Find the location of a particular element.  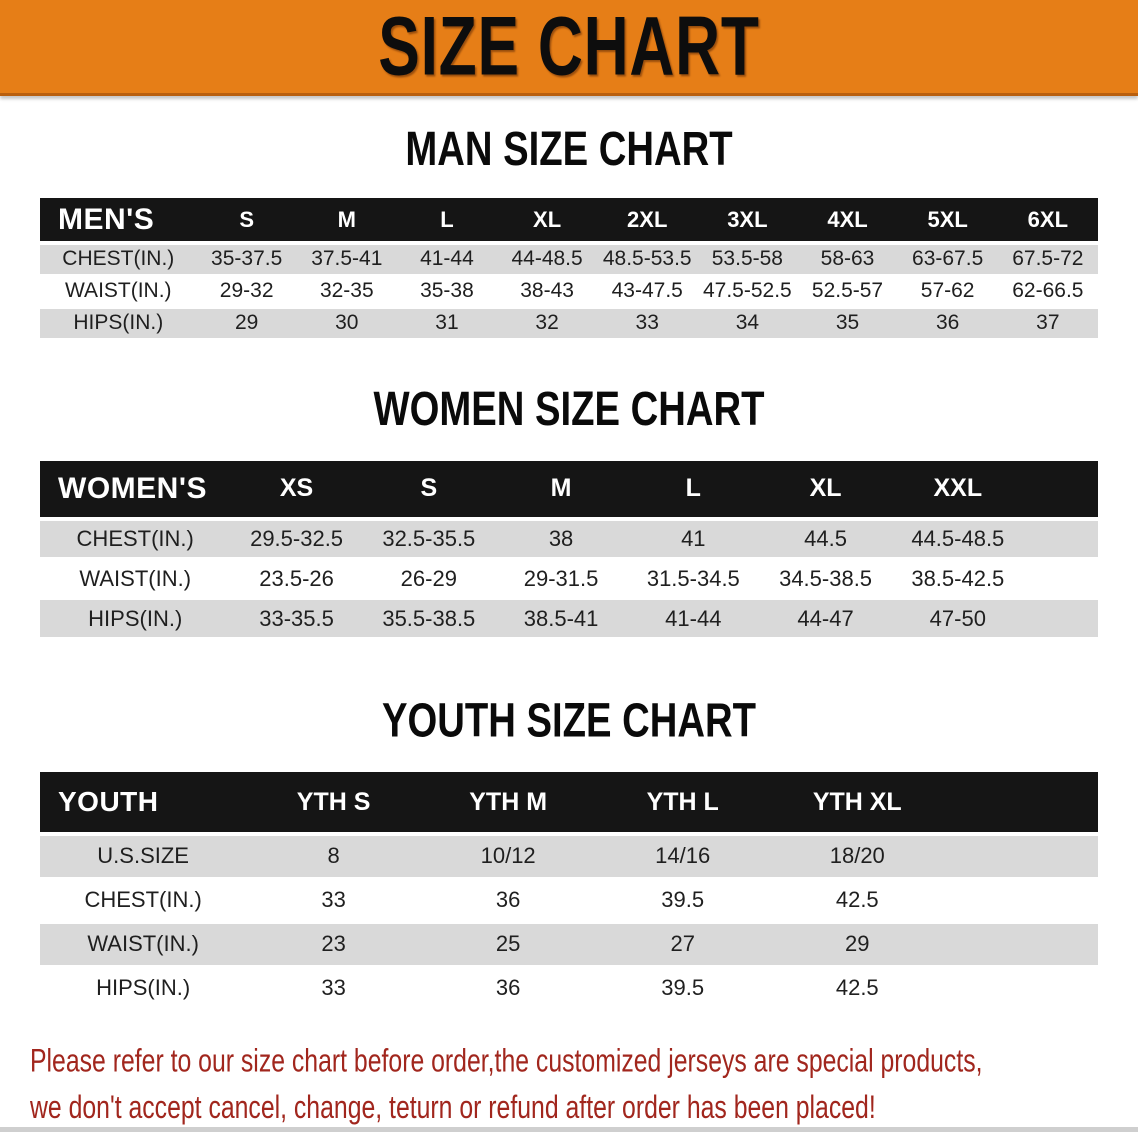

men-size-value-cell: 41-44 is located at coordinates (447, 260).